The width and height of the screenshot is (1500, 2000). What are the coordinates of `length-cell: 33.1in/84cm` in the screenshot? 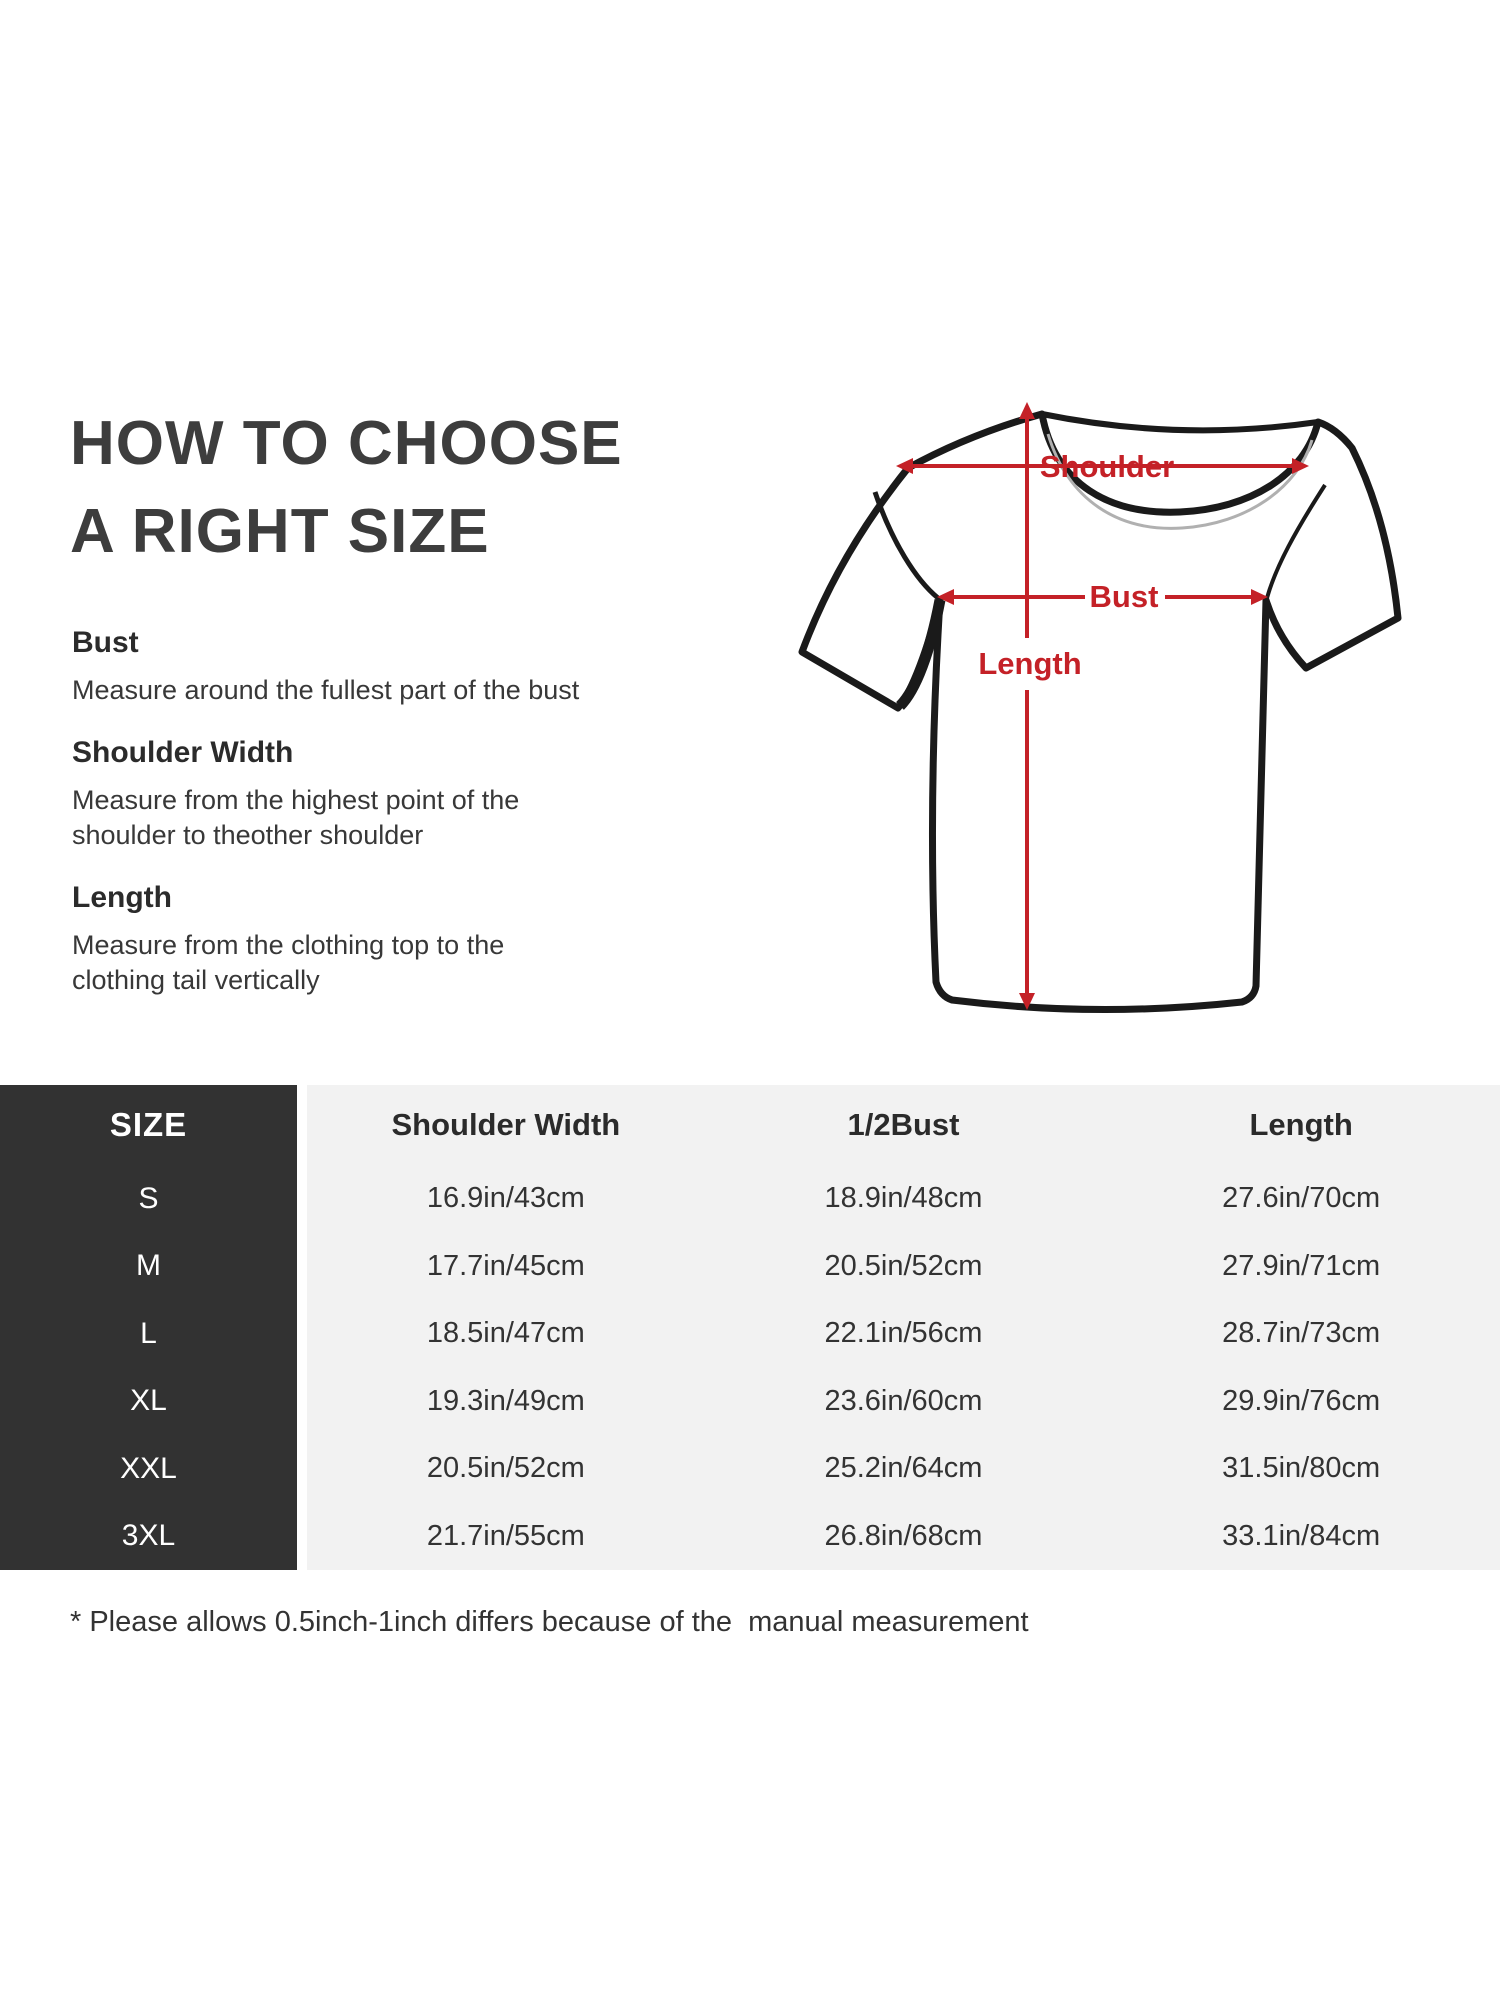 It's located at (1301, 1535).